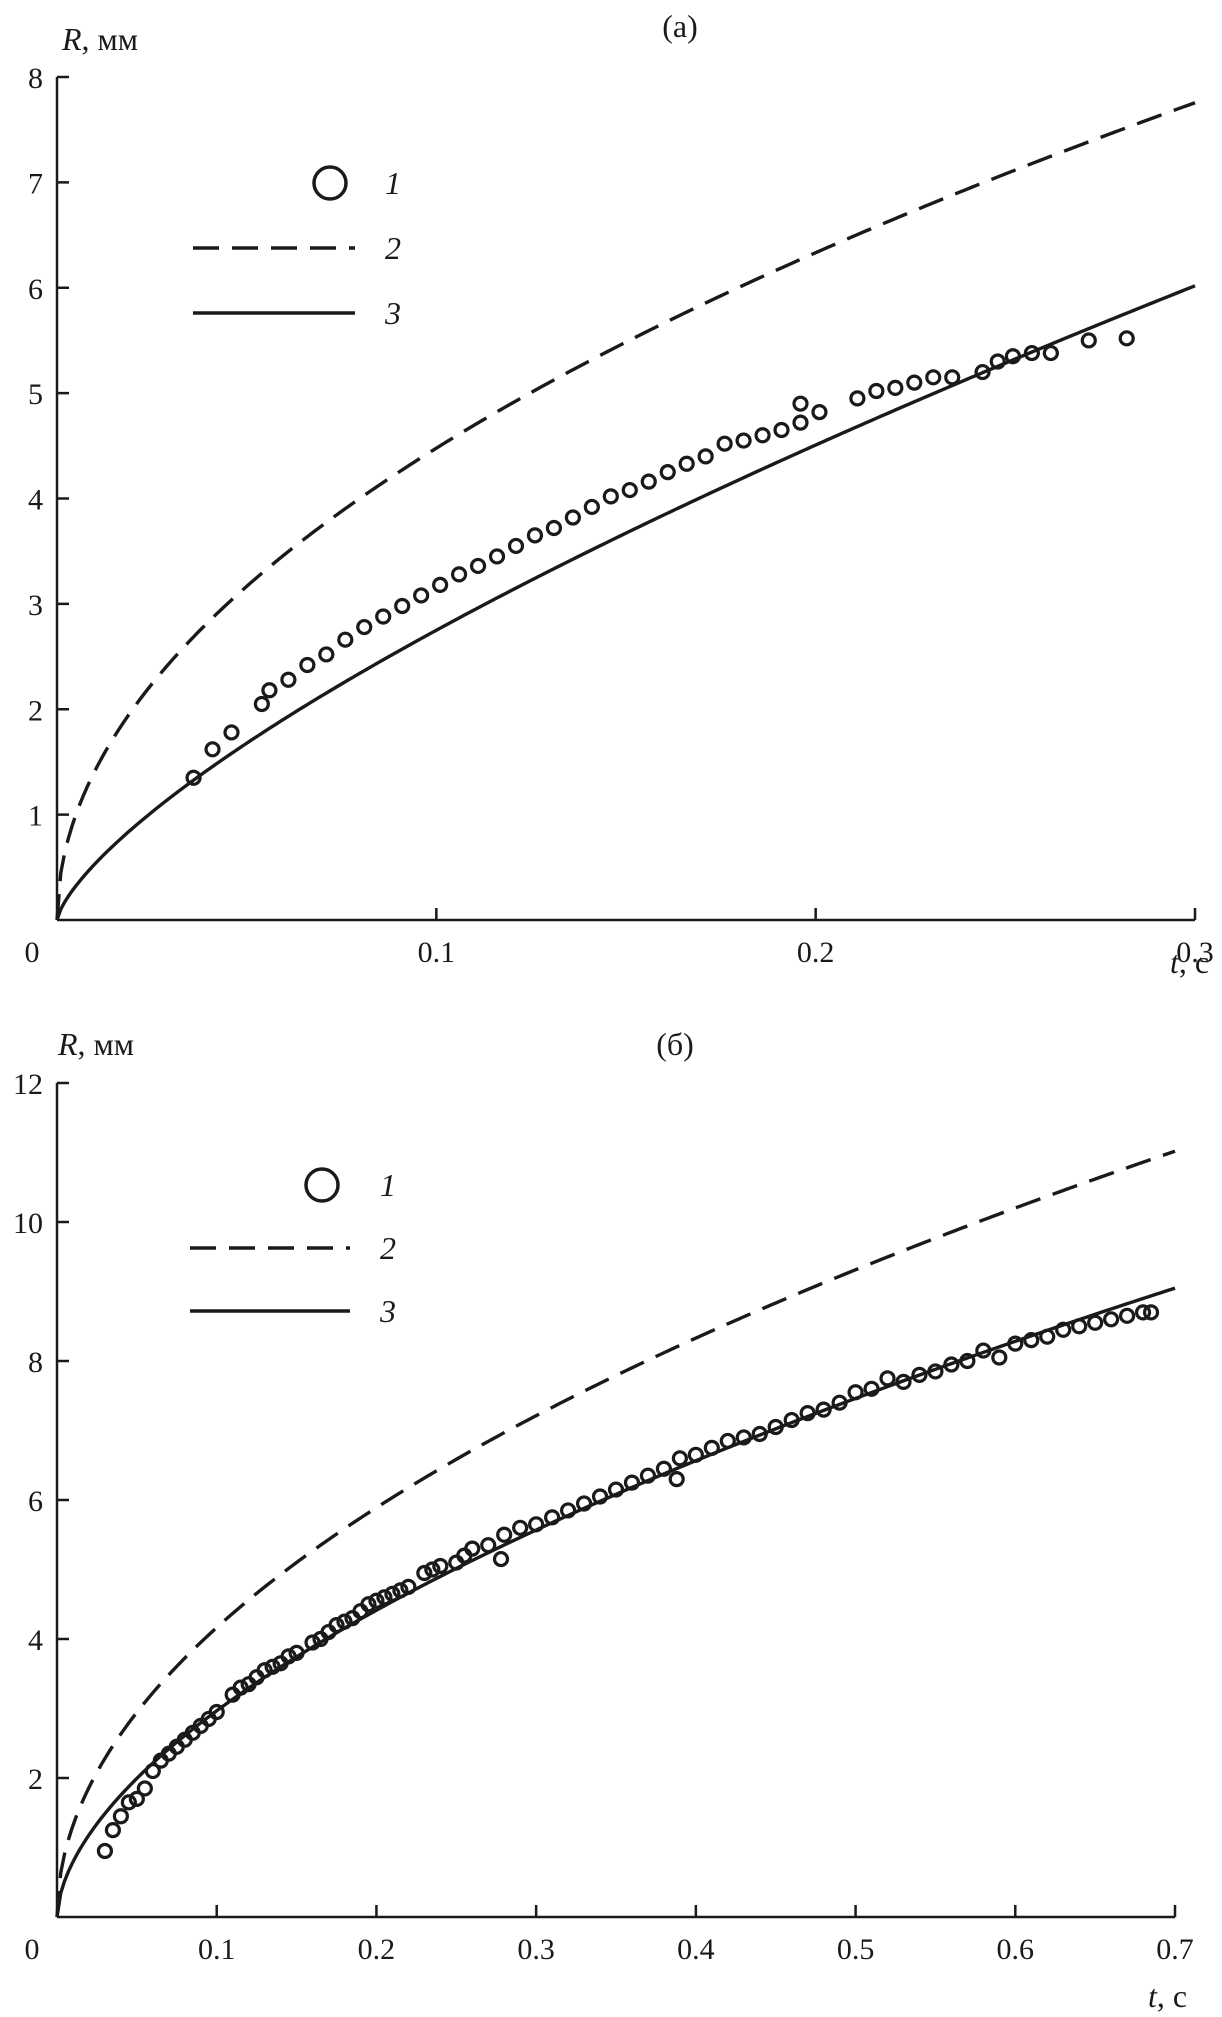 This screenshot has height=2017, width=1222. Describe the element at coordinates (856, 1949) in the screenshot. I see `x-tick-label: 0.5` at that location.